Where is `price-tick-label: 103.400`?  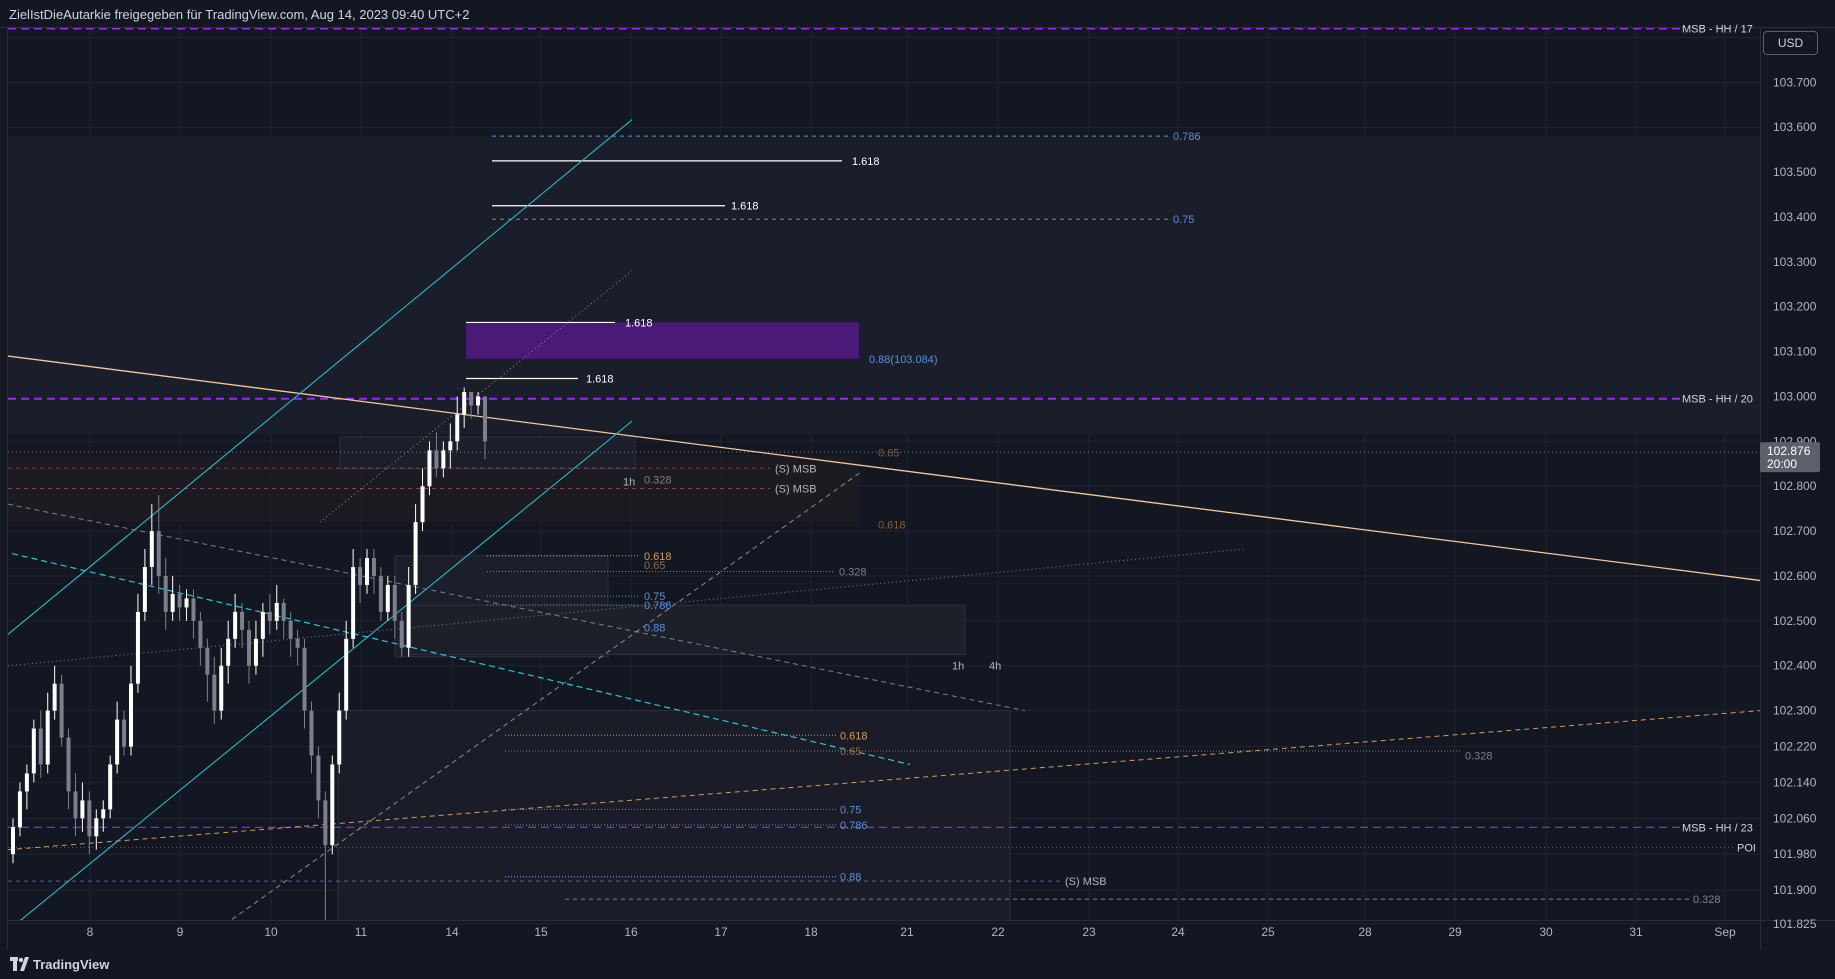
price-tick-label: 103.400 is located at coordinates (1795, 217).